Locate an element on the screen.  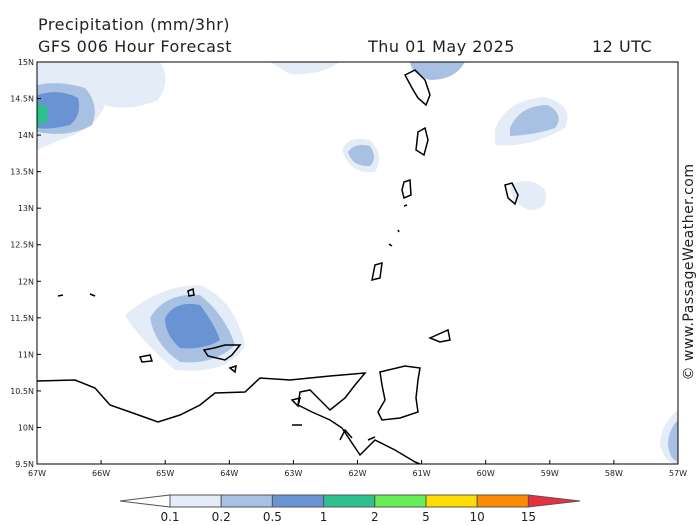
lon-label: 57W is located at coordinates (678, 473).